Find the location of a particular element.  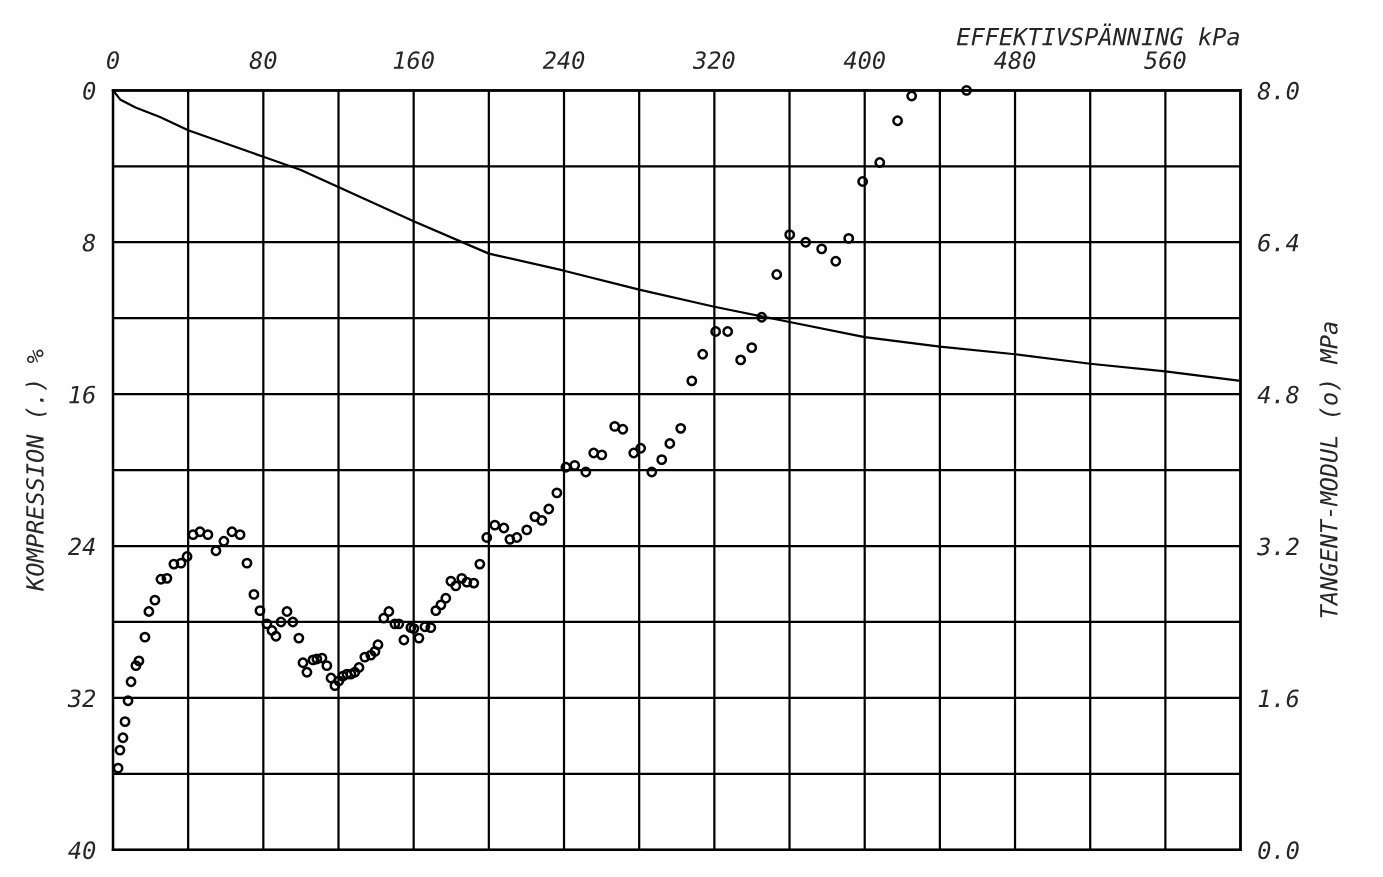

y-tick-label: 8 is located at coordinates (89, 242).